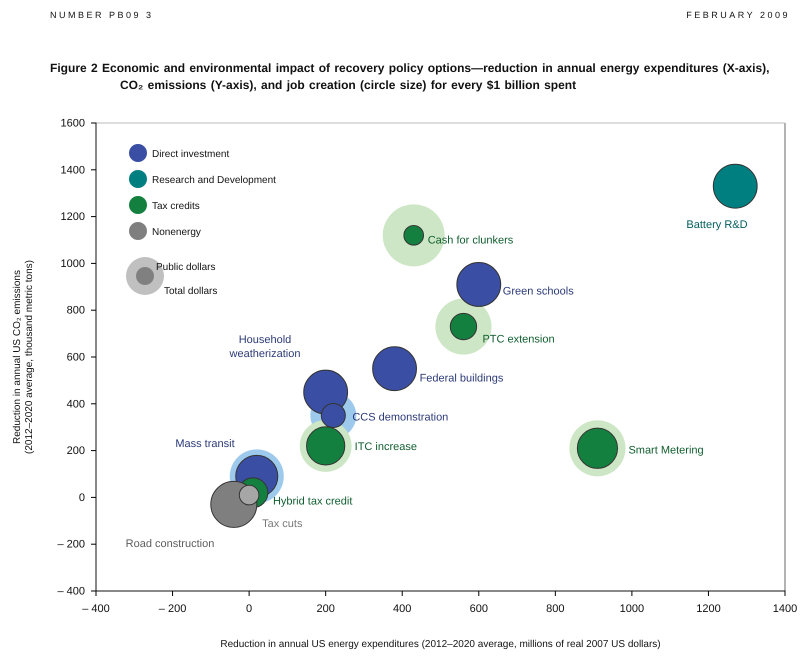 The width and height of the screenshot is (800, 656). I want to click on x-tick-label: – 400, so click(96, 608).